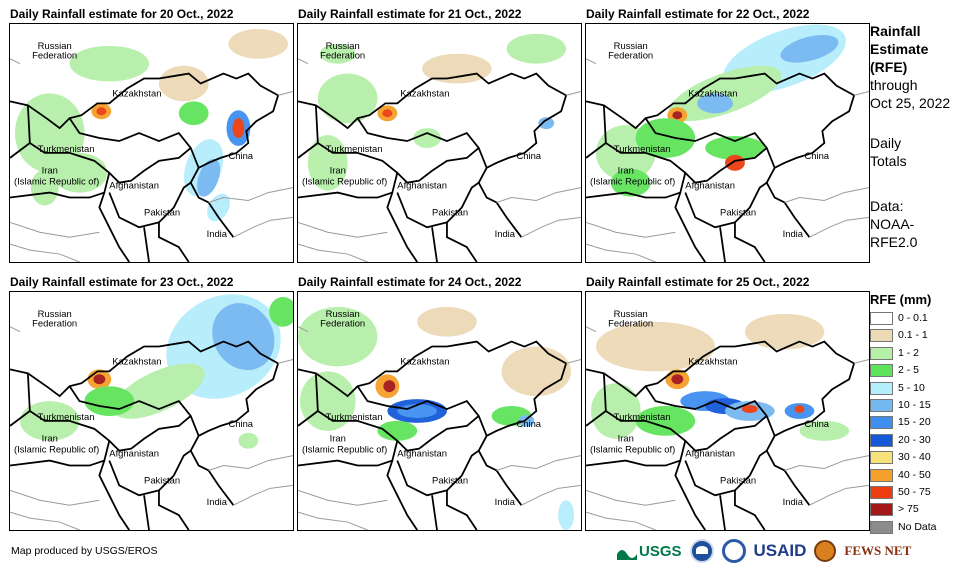 This screenshot has height=570, width=965. Describe the element at coordinates (913, 335) in the screenshot. I see `legend-label: 0.1 - 1` at that location.